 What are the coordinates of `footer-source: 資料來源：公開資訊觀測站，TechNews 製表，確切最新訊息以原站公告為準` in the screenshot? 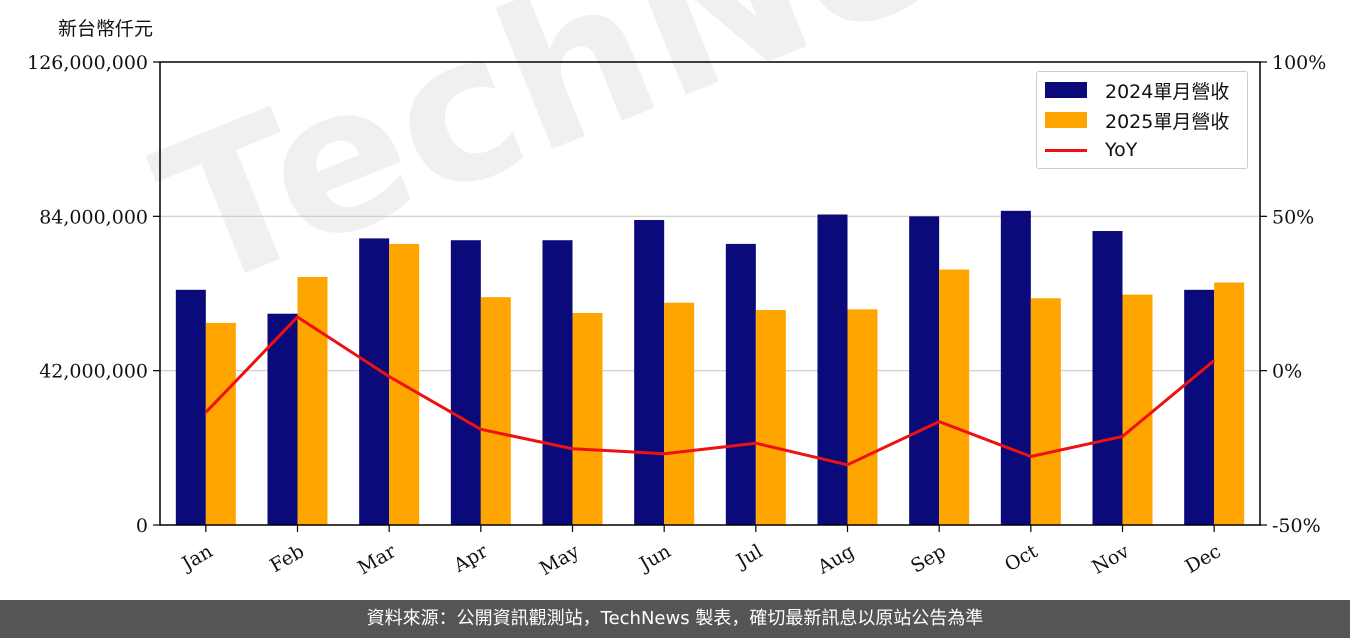 It's located at (675, 619).